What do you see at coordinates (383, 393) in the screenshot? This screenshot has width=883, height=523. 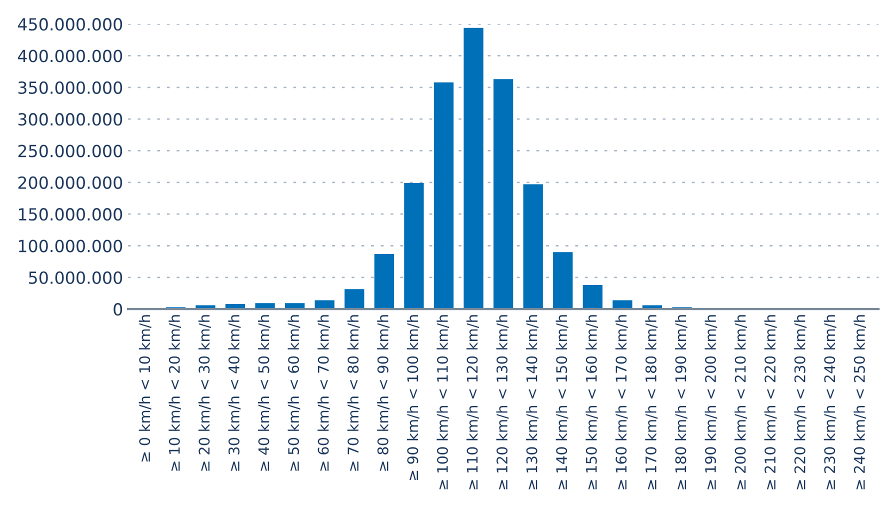 I see `x-tick-label: ≥ 80 km/h < 90 km/h` at bounding box center [383, 393].